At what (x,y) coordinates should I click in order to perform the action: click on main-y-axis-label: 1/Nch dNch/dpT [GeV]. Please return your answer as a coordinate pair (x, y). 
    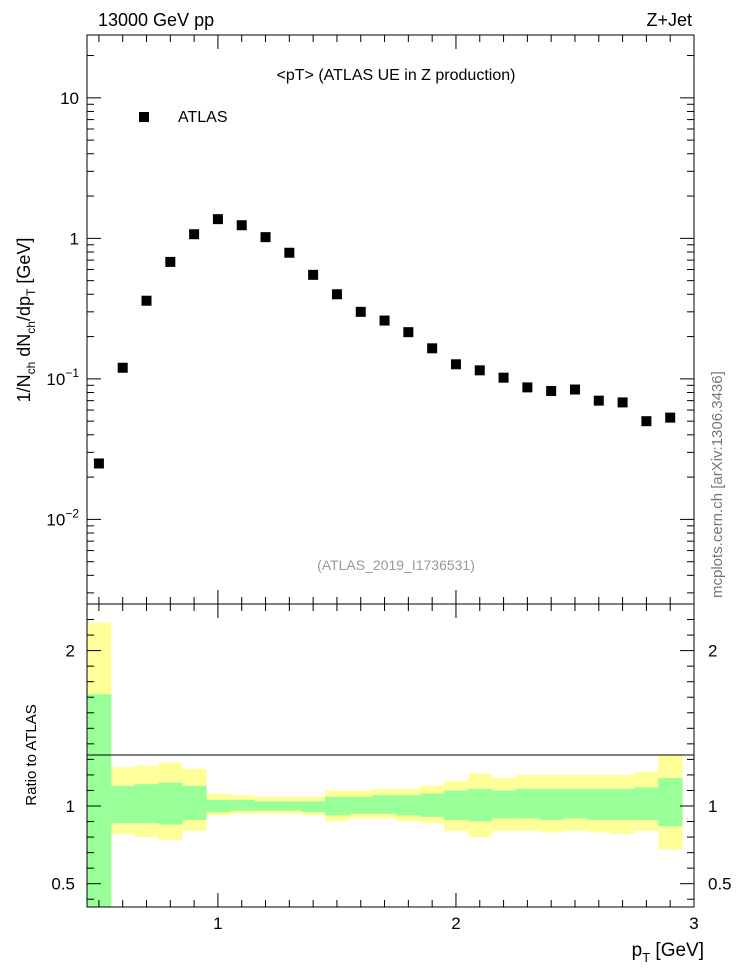
    Looking at the image, I should click on (26, 320).